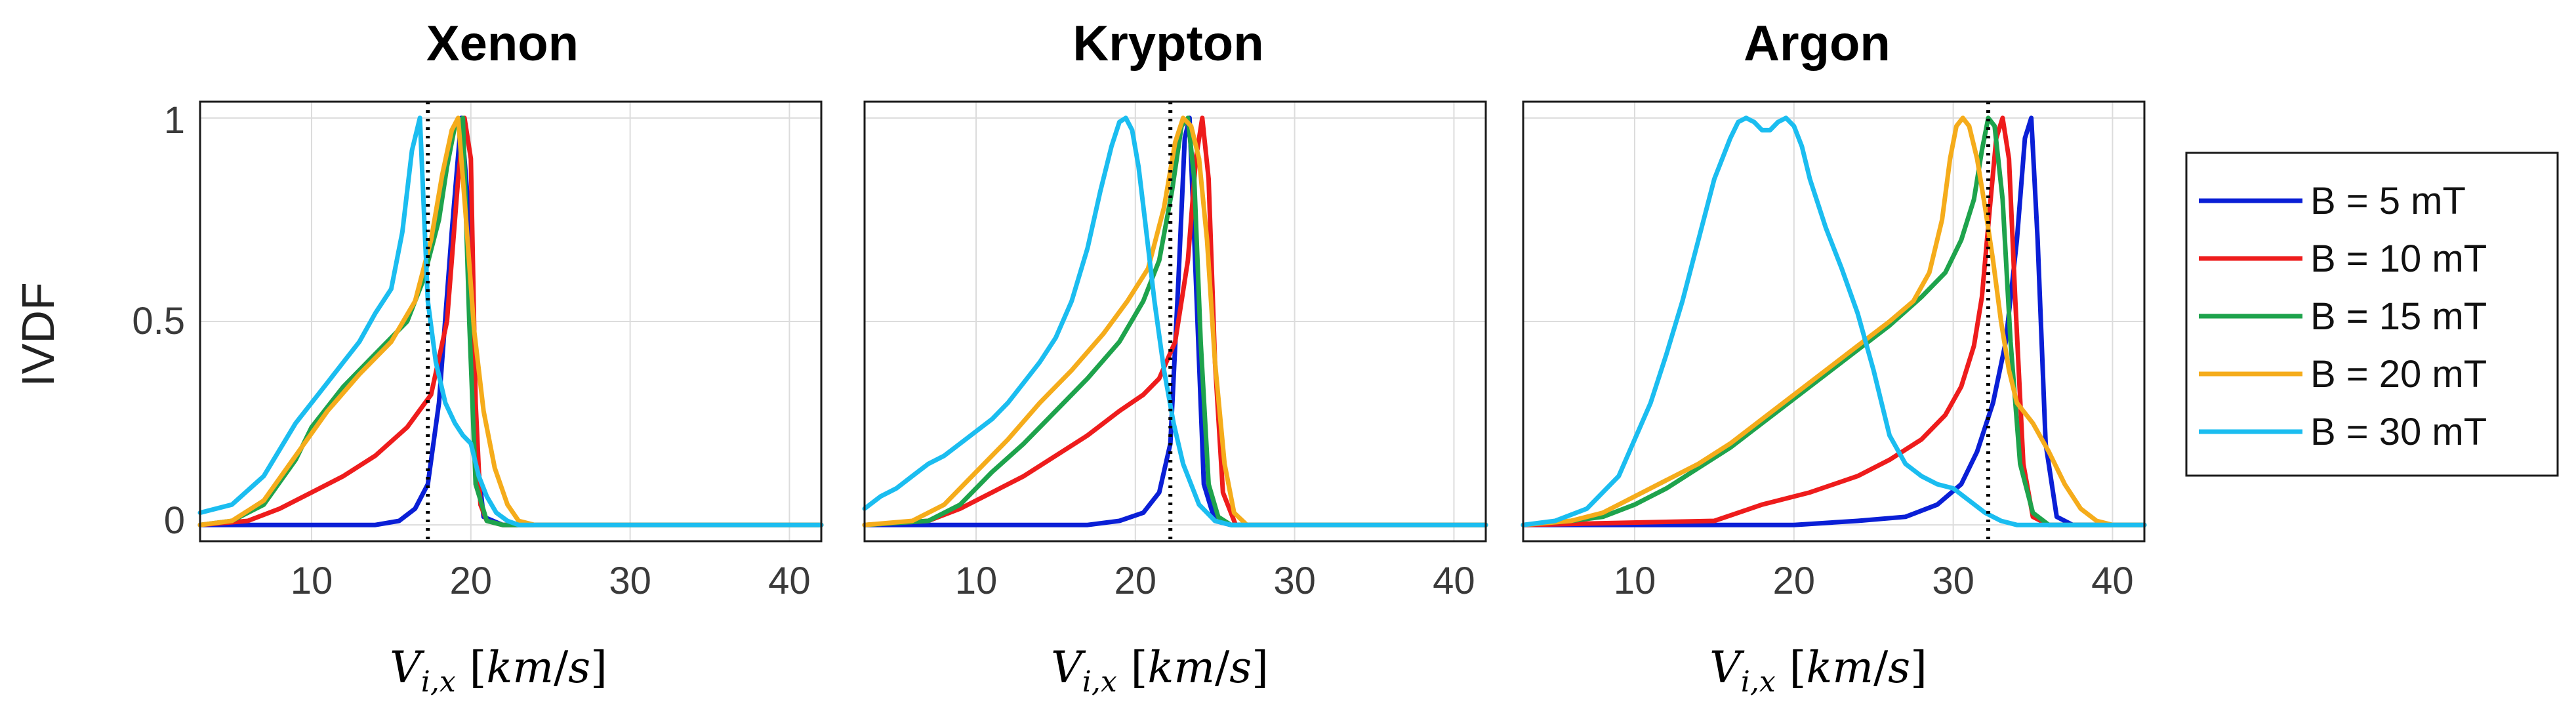 Image resolution: width=2576 pixels, height=719 pixels. I want to click on y-tick-label-0: 0, so click(174, 520).